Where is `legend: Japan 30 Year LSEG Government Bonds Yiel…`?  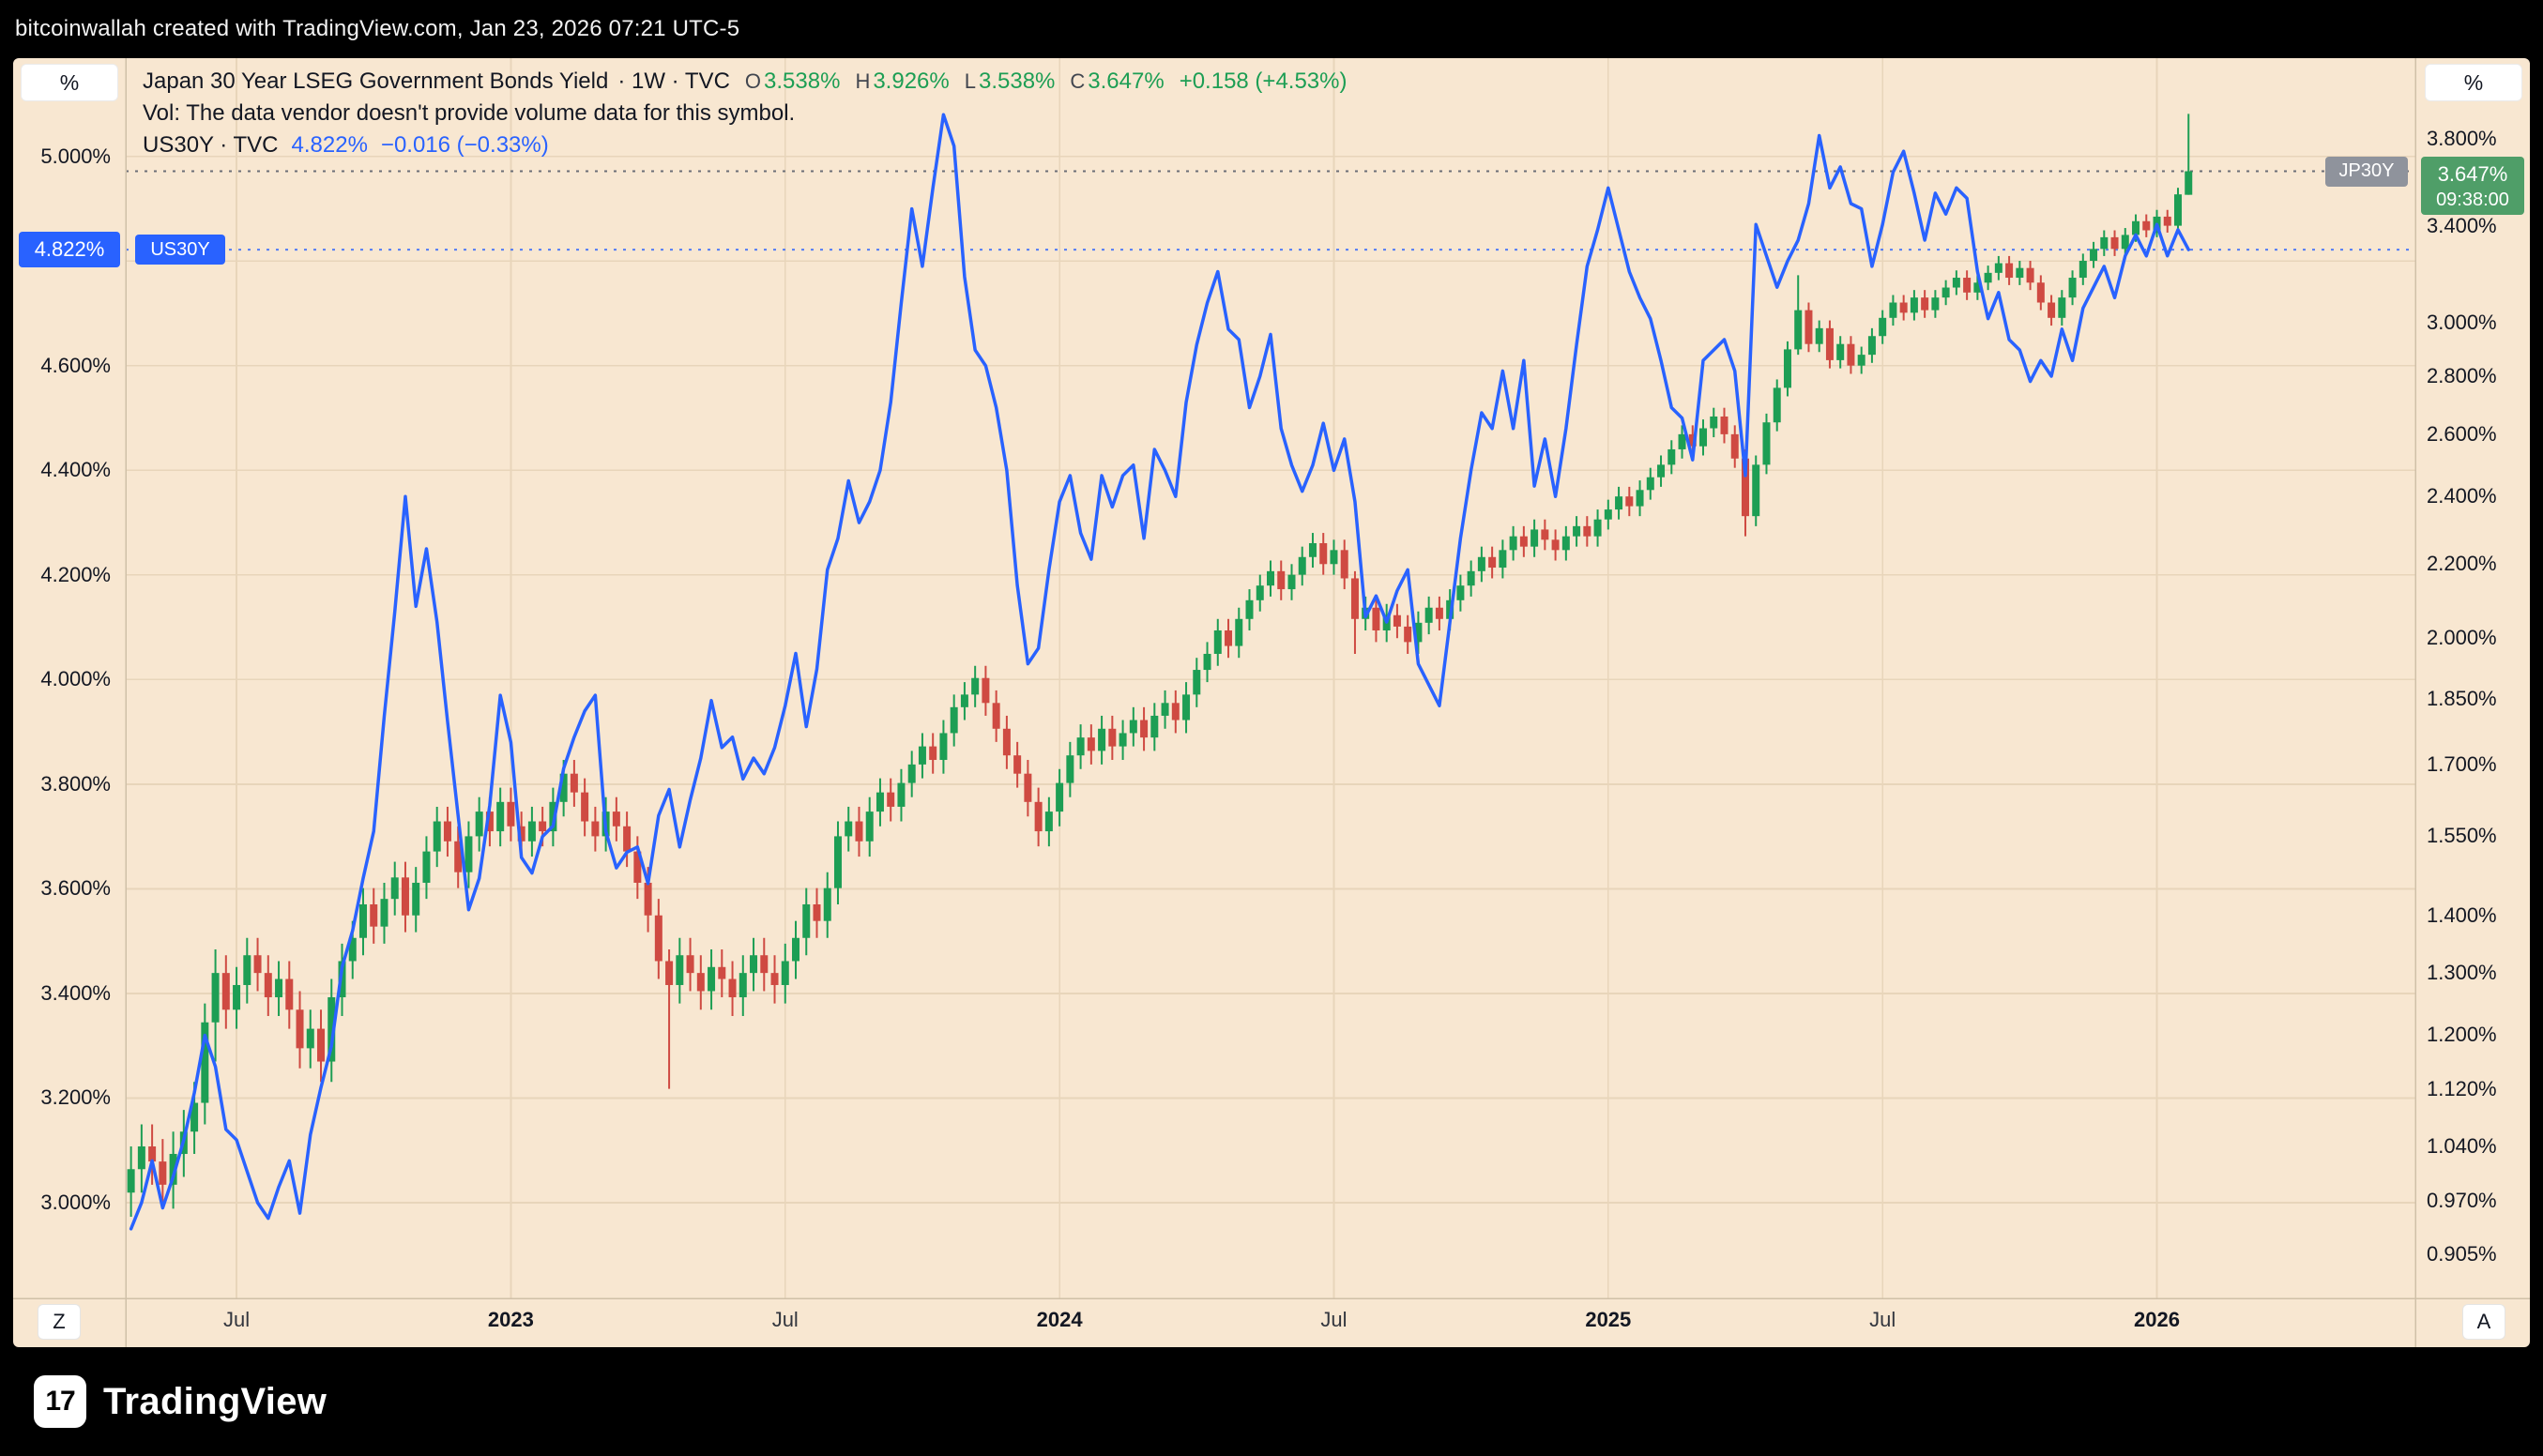
legend: Japan 30 Year LSEG Government Bonds Yiel… is located at coordinates (745, 113).